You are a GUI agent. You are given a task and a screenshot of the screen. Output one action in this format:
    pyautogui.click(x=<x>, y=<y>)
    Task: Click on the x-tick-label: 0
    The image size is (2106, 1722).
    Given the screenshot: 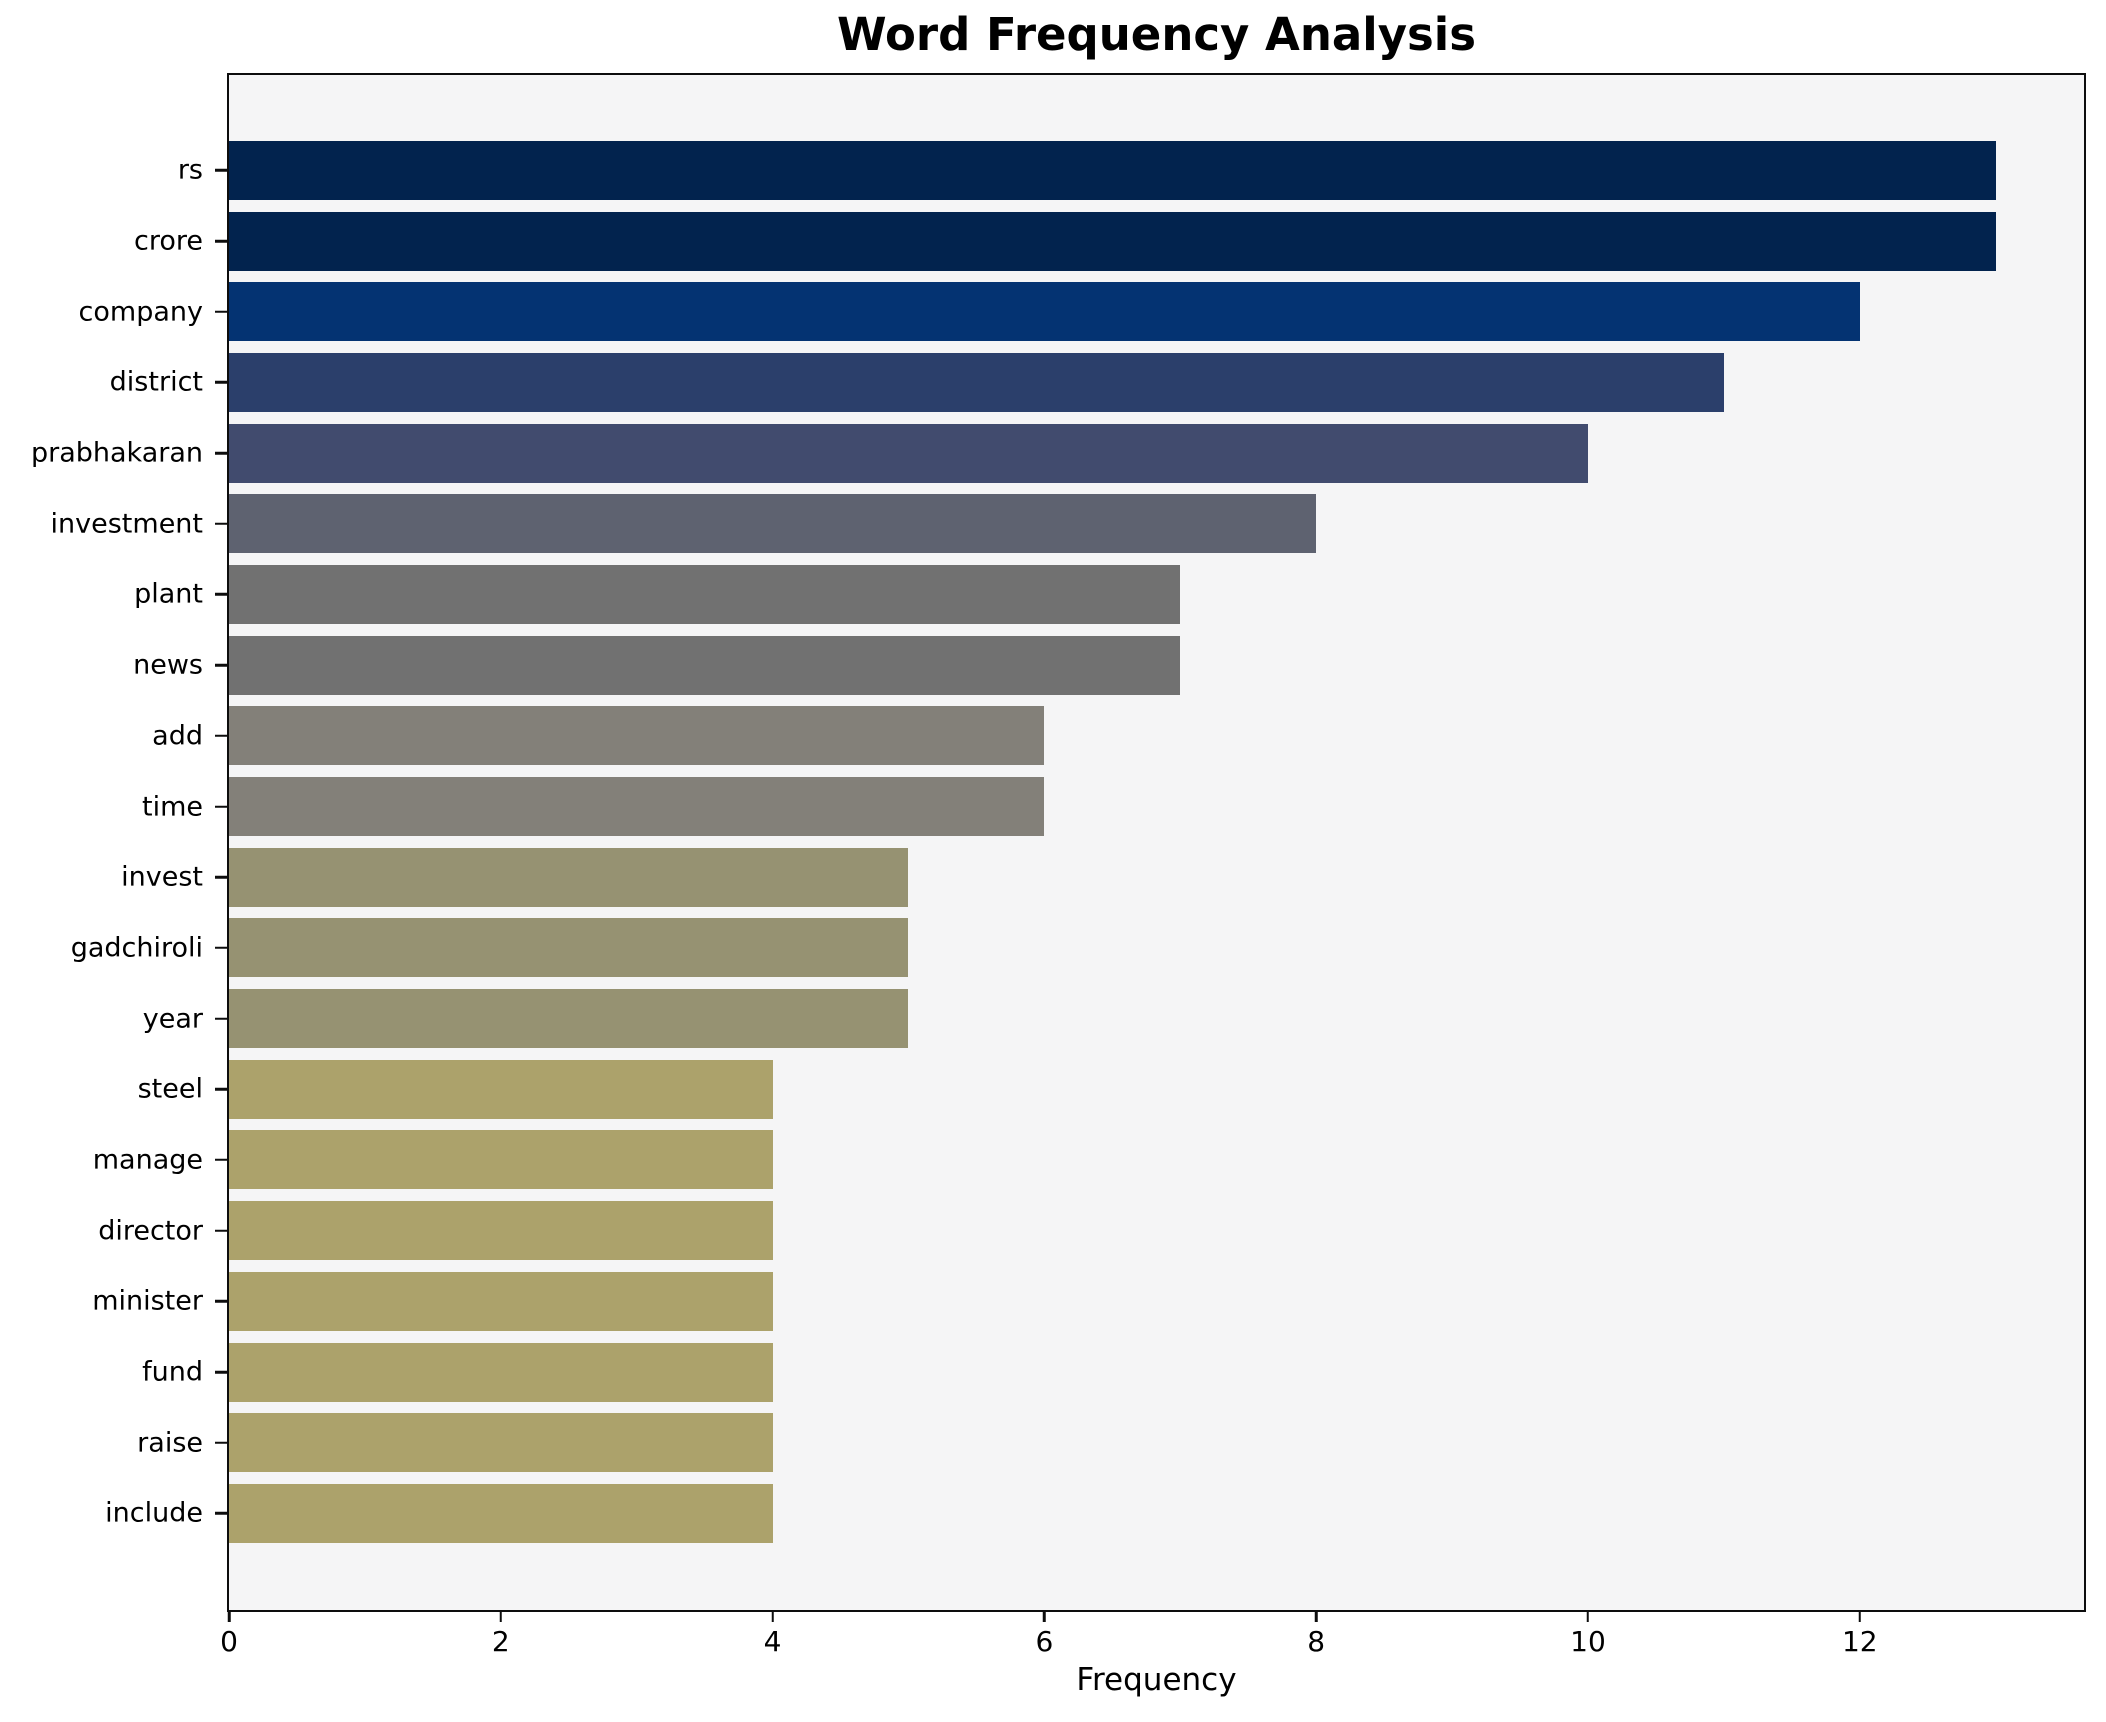 What is the action you would take?
    pyautogui.click(x=229, y=1641)
    